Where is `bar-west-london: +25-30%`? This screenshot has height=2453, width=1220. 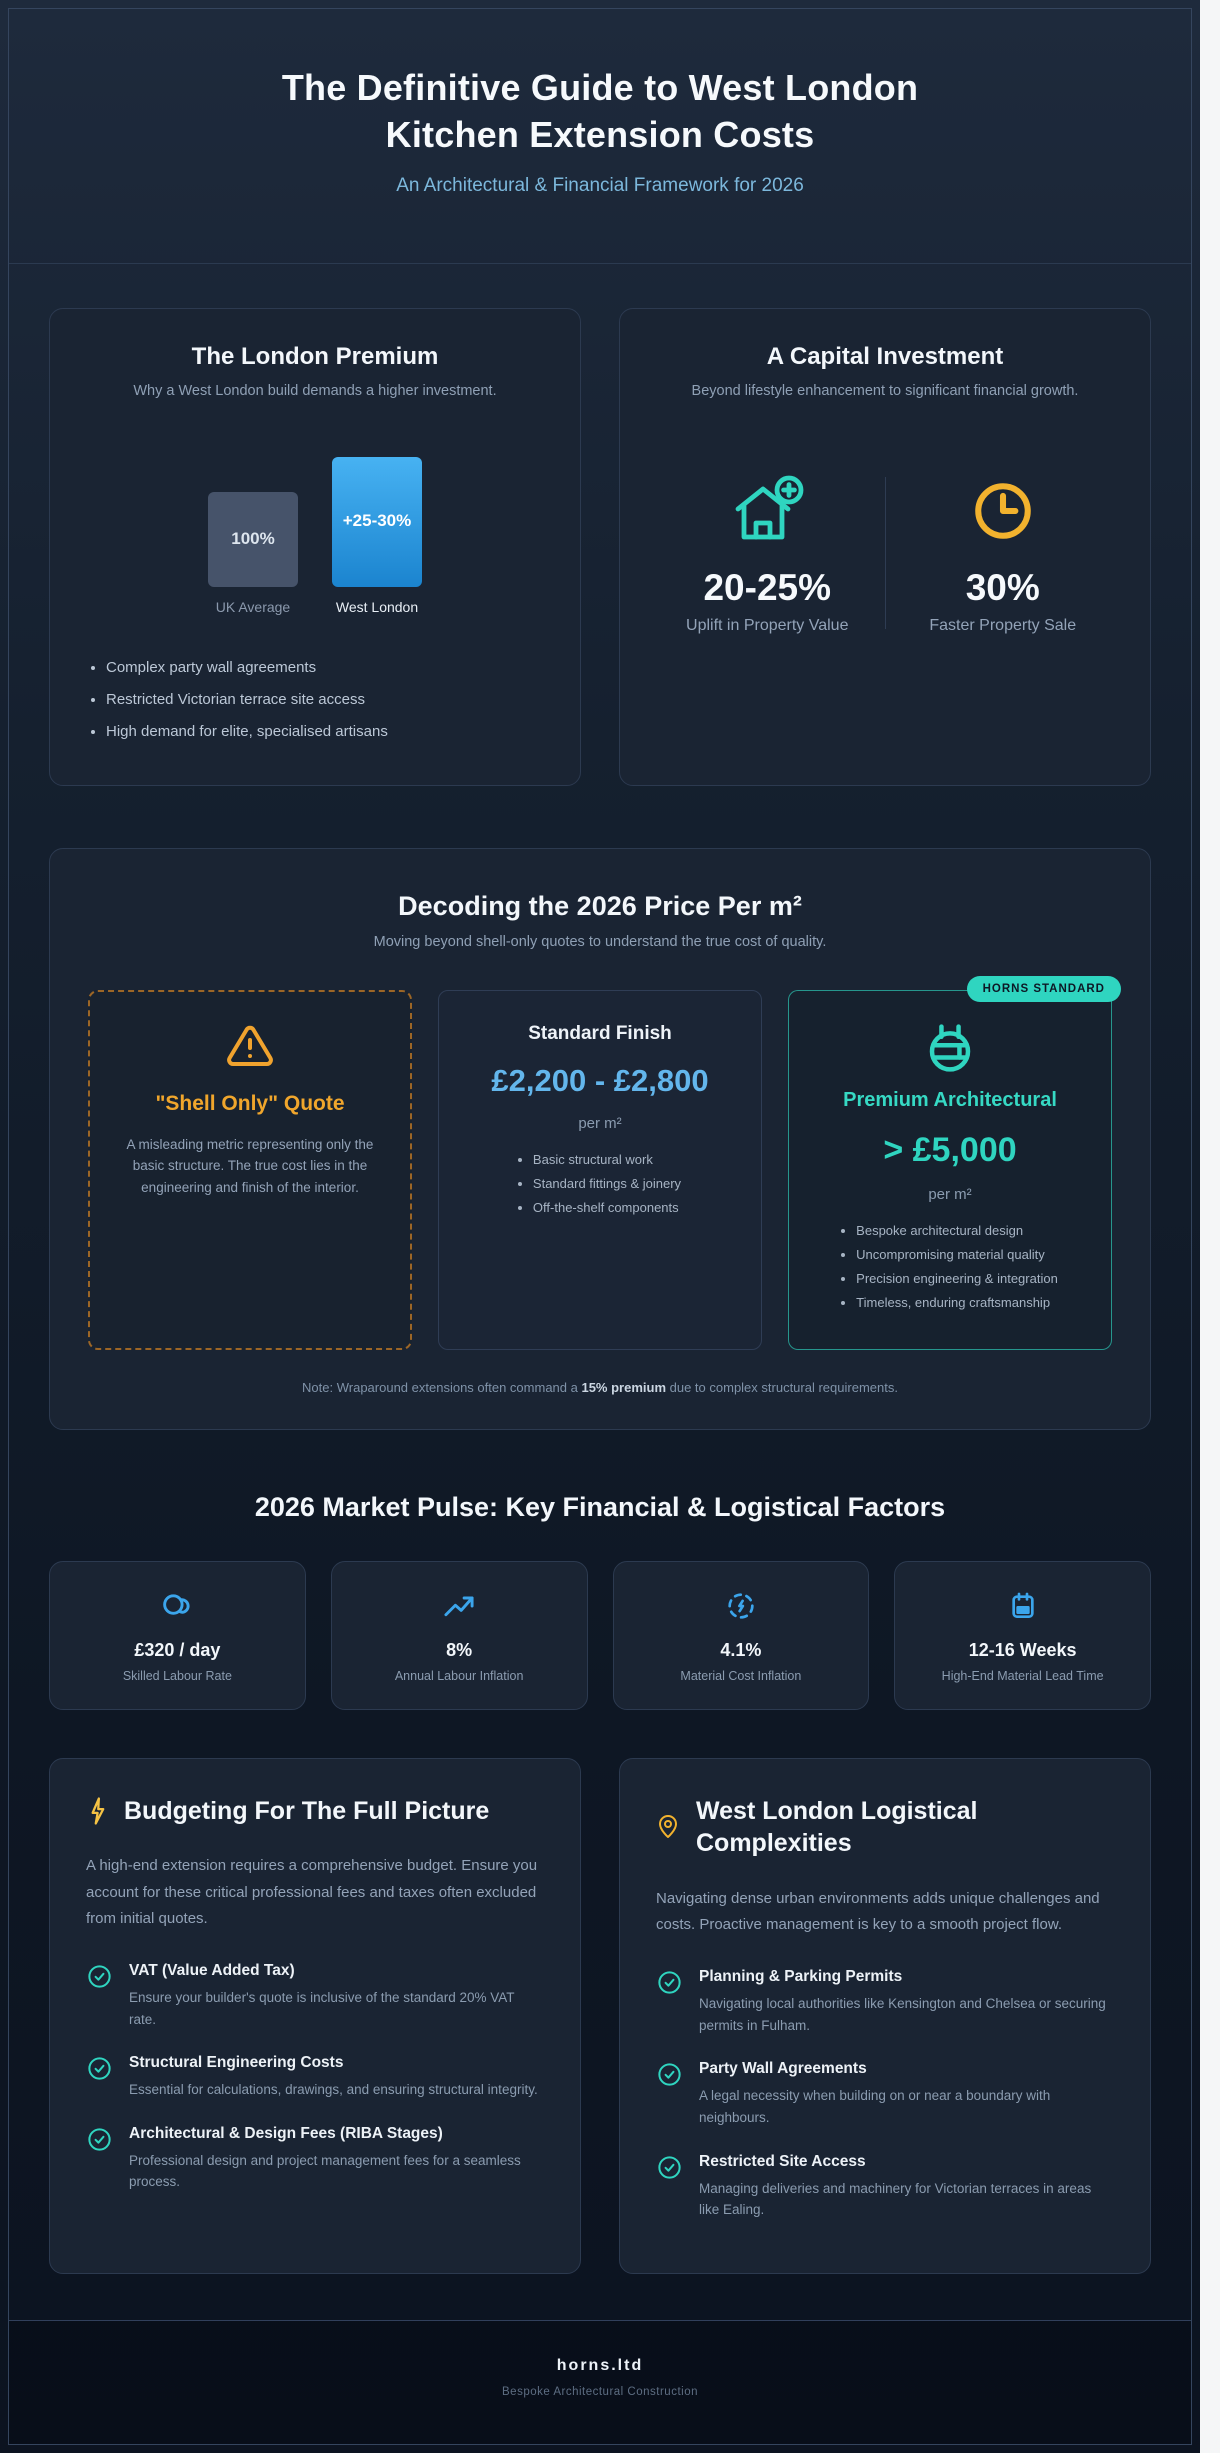 bar-west-london: +25-30% is located at coordinates (377, 521).